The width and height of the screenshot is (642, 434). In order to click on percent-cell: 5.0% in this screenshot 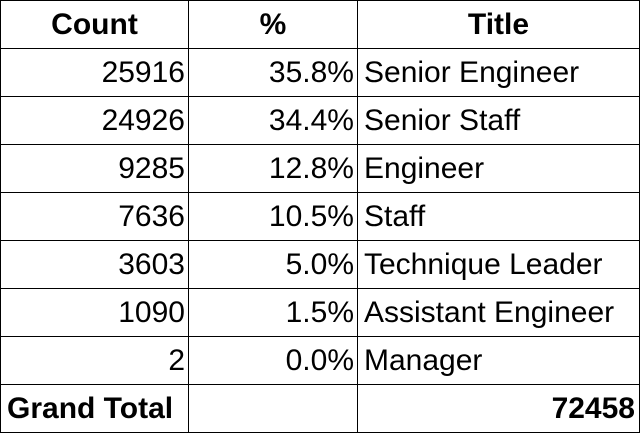, I will do `click(273, 264)`.